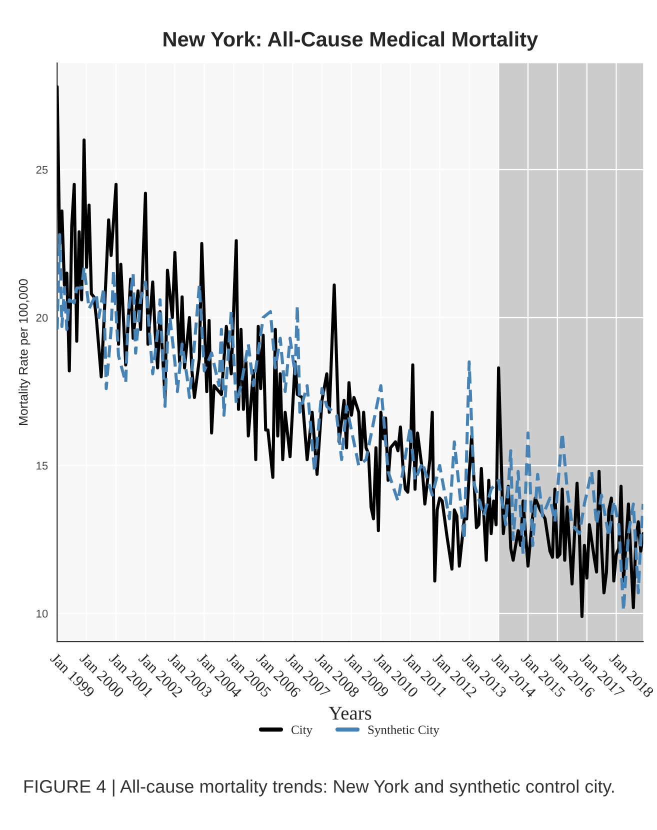 This screenshot has width=657, height=830. What do you see at coordinates (301, 731) in the screenshot?
I see `legend-label: City` at bounding box center [301, 731].